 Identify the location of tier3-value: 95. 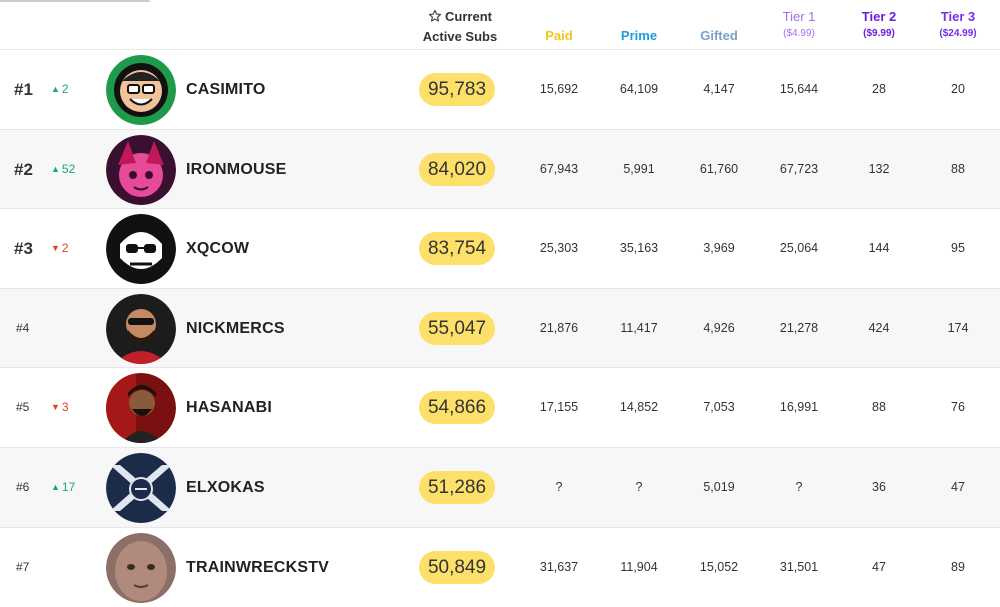
(958, 248).